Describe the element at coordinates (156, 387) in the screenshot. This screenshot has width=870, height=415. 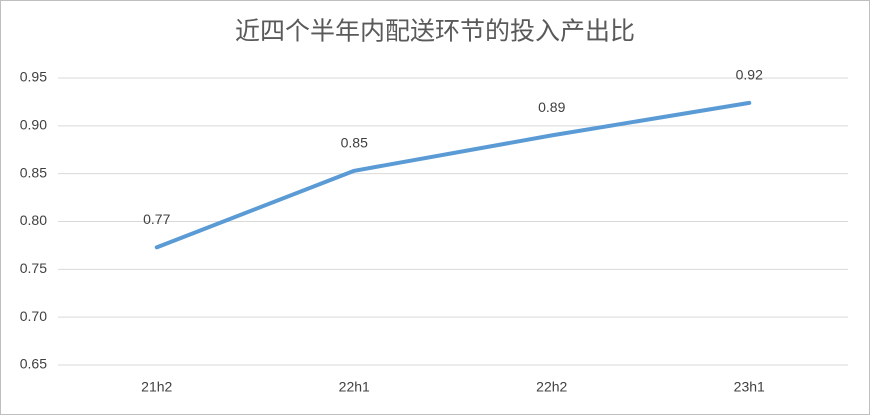
I see `x-tick-label: 21h2` at that location.